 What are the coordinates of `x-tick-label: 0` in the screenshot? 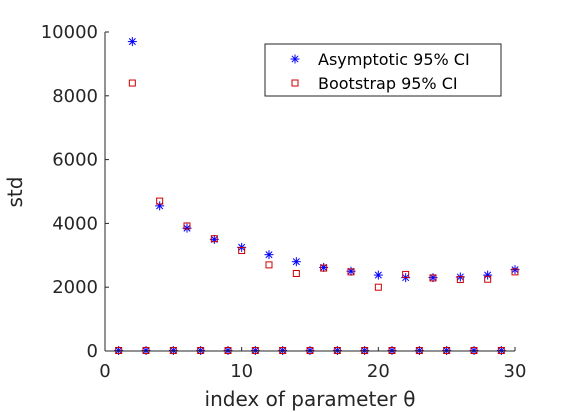 It's located at (104, 371).